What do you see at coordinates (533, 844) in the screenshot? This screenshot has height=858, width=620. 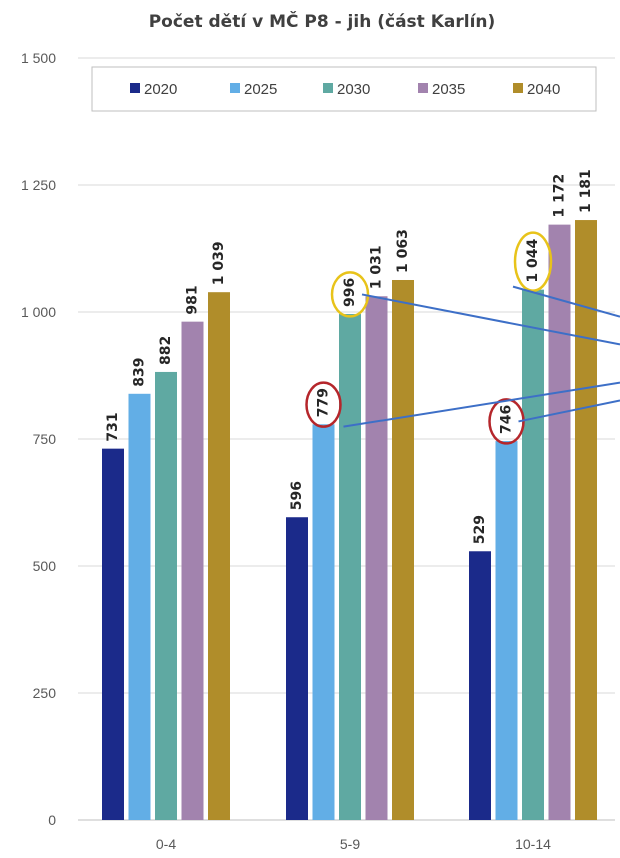 I see `x-tick-label: 10-14` at bounding box center [533, 844].